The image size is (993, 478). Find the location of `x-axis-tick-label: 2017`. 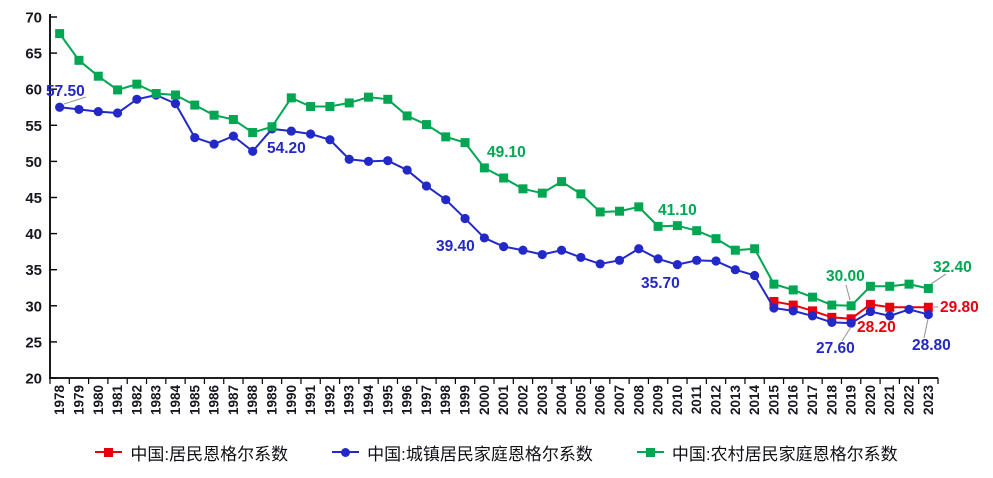

x-axis-tick-label: 2017 is located at coordinates (812, 400).